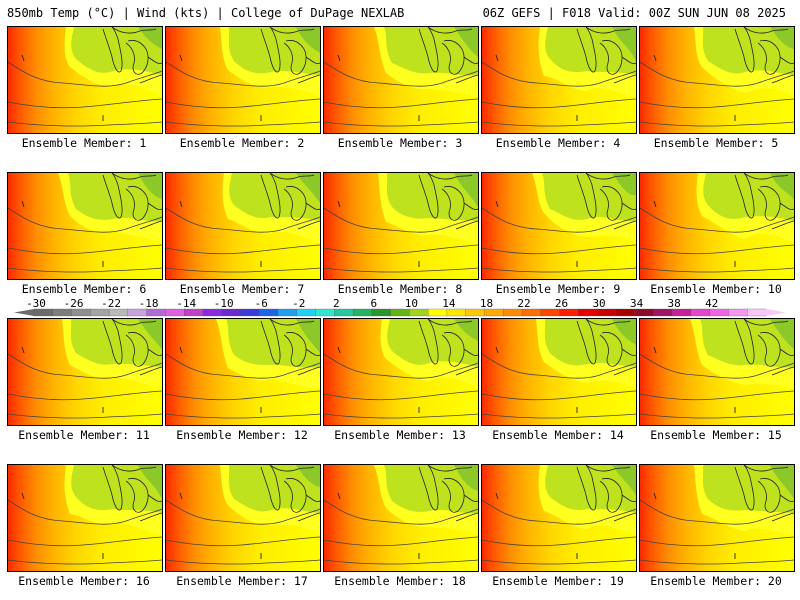 Image resolution: width=800 pixels, height=600 pixels. What do you see at coordinates (449, 303) in the screenshot?
I see `colorbar-tick-label: 14` at bounding box center [449, 303].